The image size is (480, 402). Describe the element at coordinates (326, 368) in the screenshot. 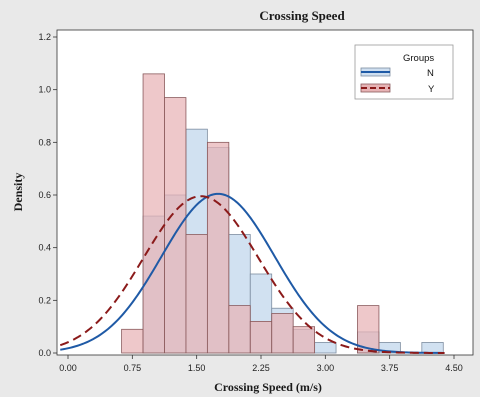

I see `x-tick-label: 3.00` at that location.